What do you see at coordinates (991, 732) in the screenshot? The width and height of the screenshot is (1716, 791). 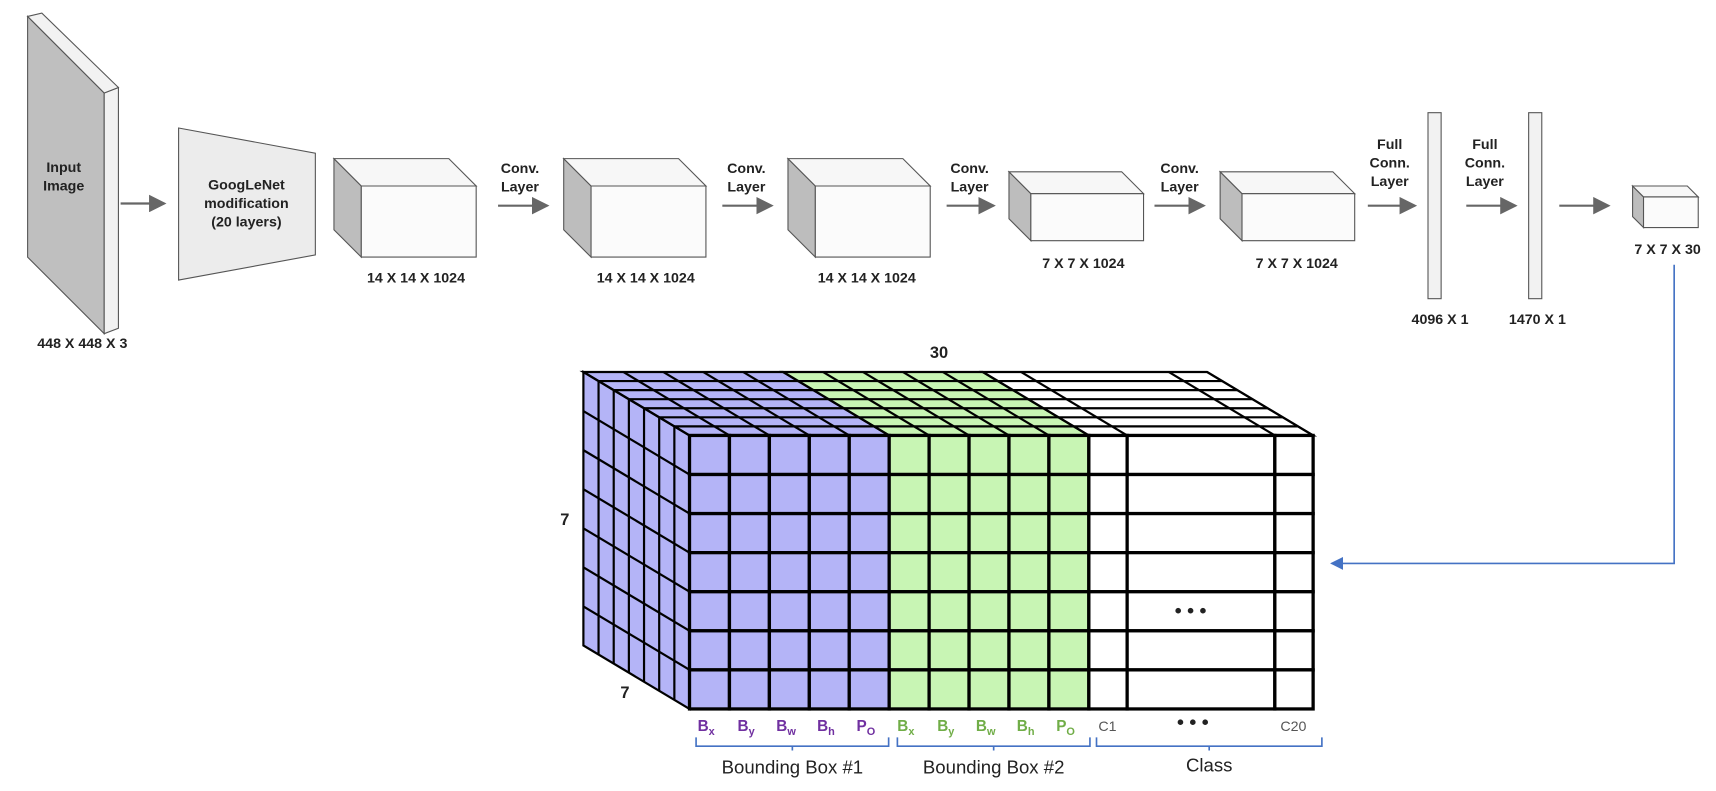 I see `param-sub: w` at bounding box center [991, 732].